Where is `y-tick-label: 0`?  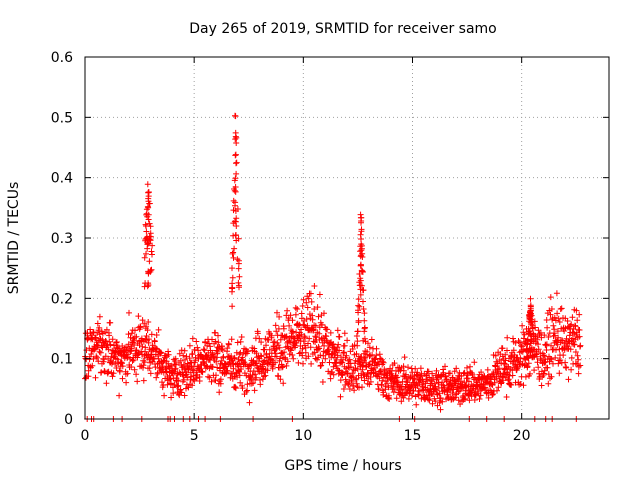 y-tick-label: 0 is located at coordinates (68, 420).